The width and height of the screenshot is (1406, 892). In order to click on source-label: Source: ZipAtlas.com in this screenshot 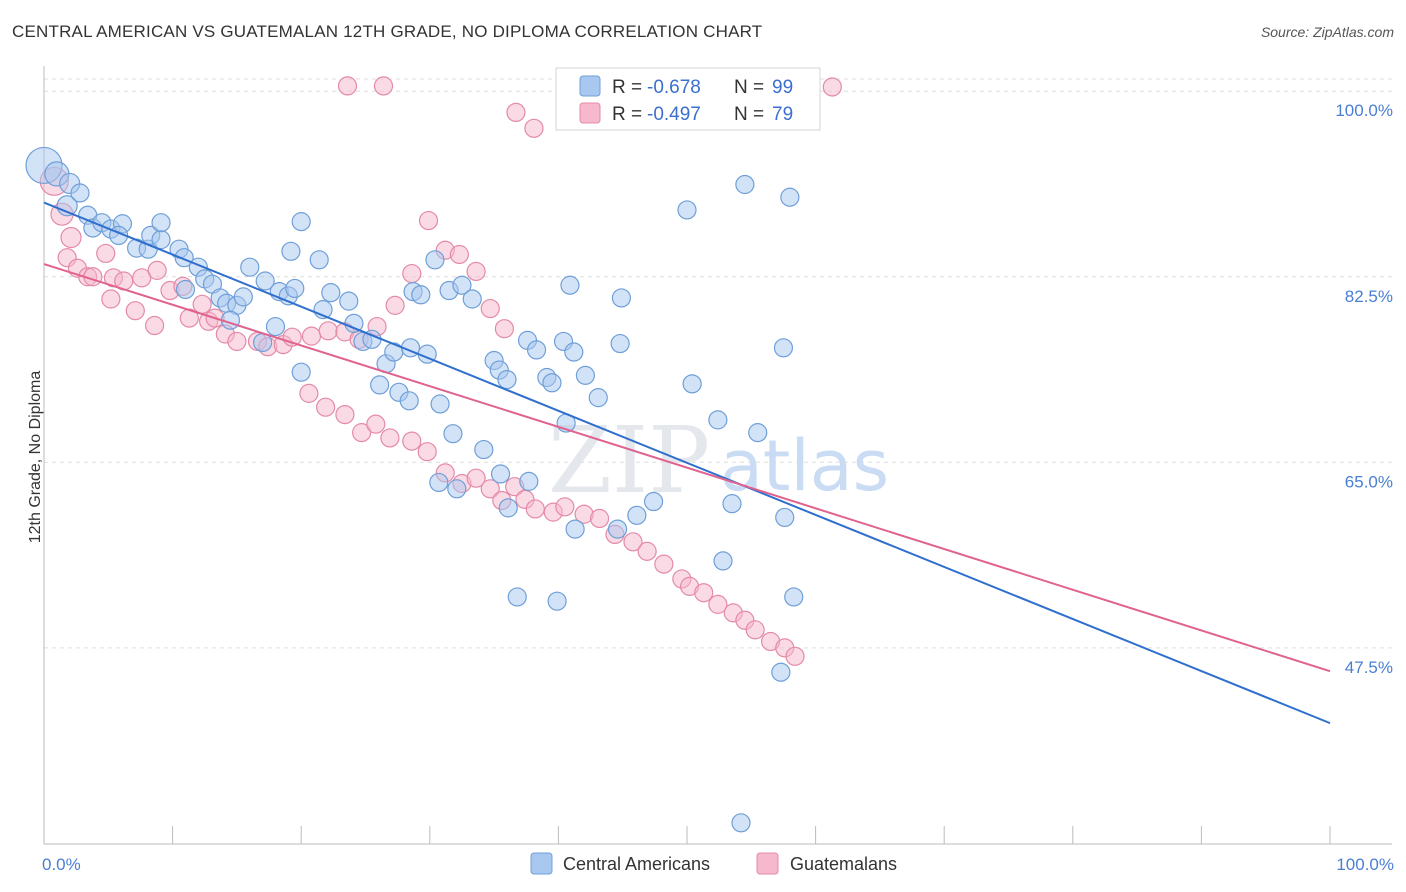, I will do `click(1327, 32)`.